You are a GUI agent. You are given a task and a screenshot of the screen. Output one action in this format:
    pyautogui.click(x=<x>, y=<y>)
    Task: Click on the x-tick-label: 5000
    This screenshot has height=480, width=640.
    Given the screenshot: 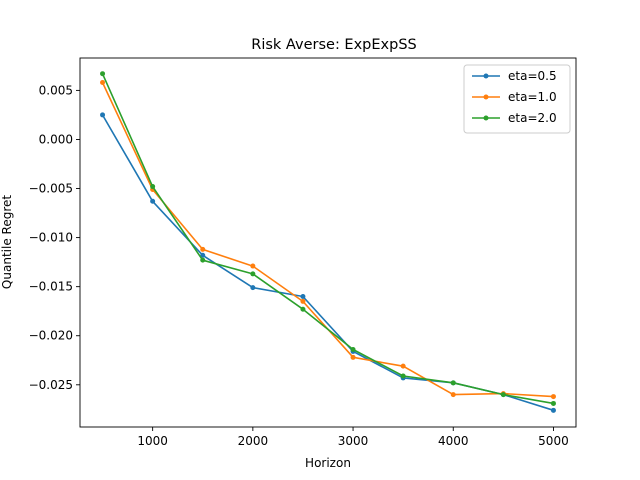 What is the action you would take?
    pyautogui.click(x=553, y=441)
    